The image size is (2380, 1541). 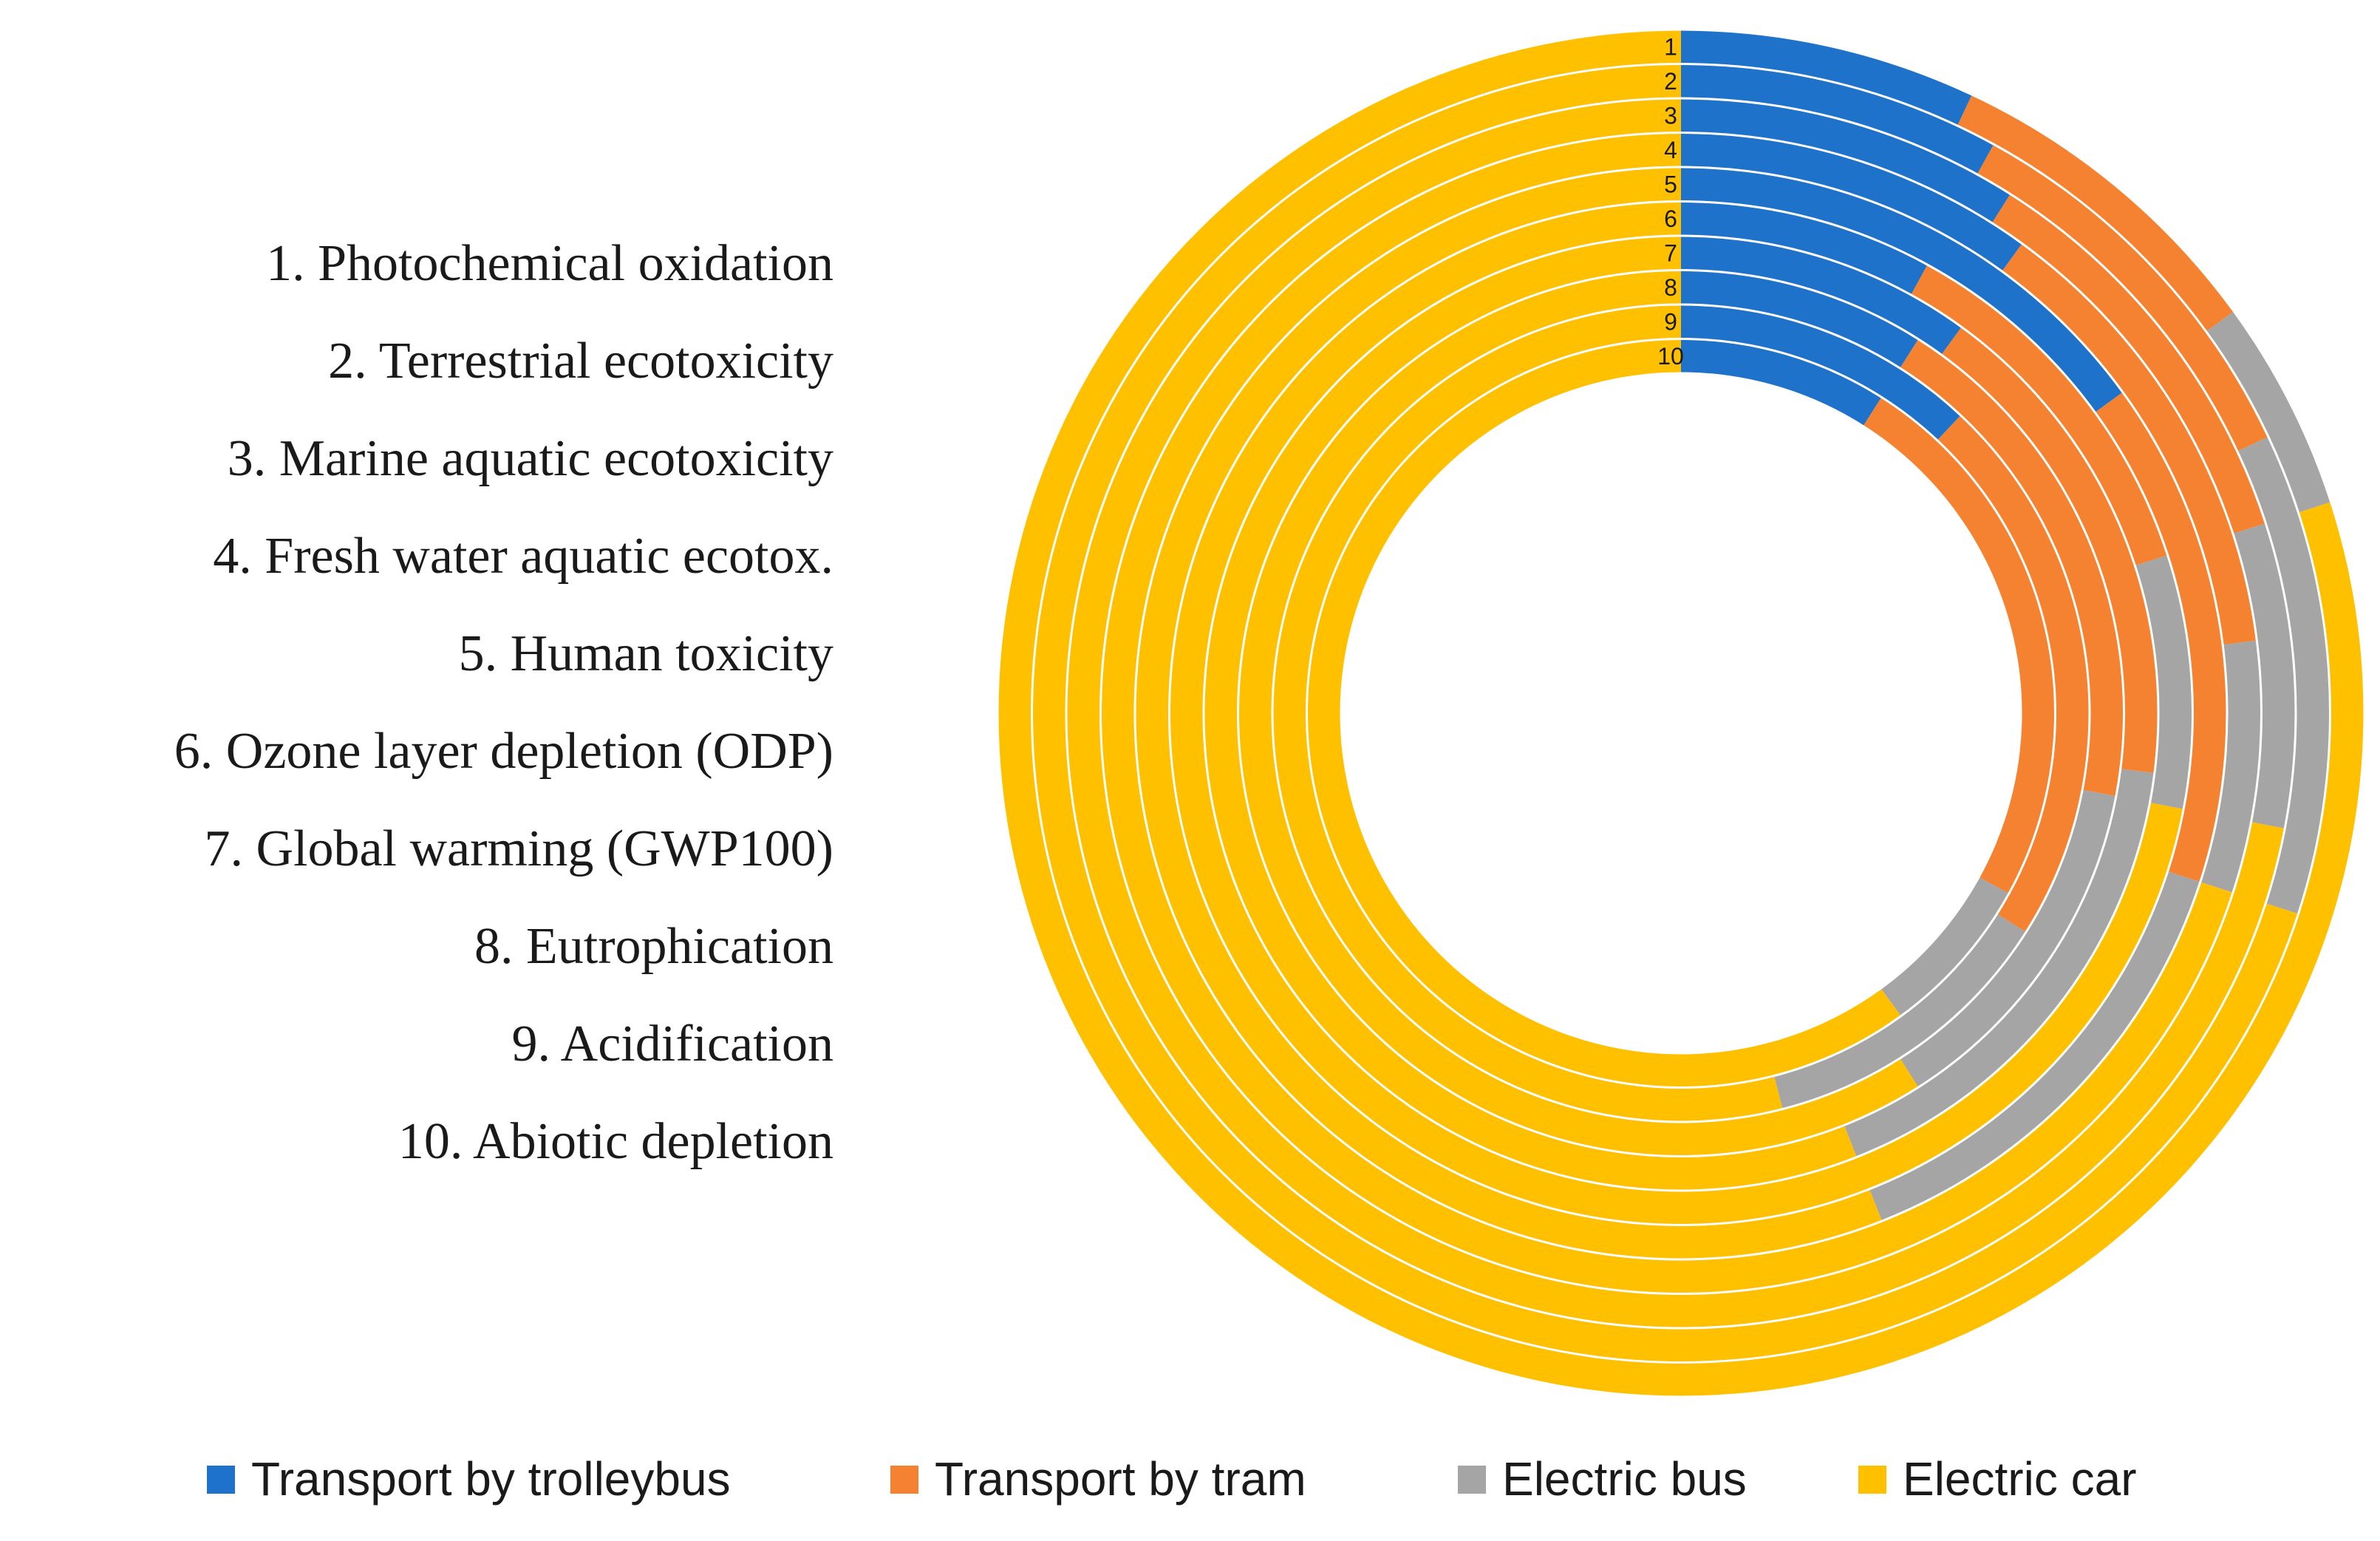 What do you see at coordinates (1671, 81) in the screenshot?
I see `ring-number-2: 2` at bounding box center [1671, 81].